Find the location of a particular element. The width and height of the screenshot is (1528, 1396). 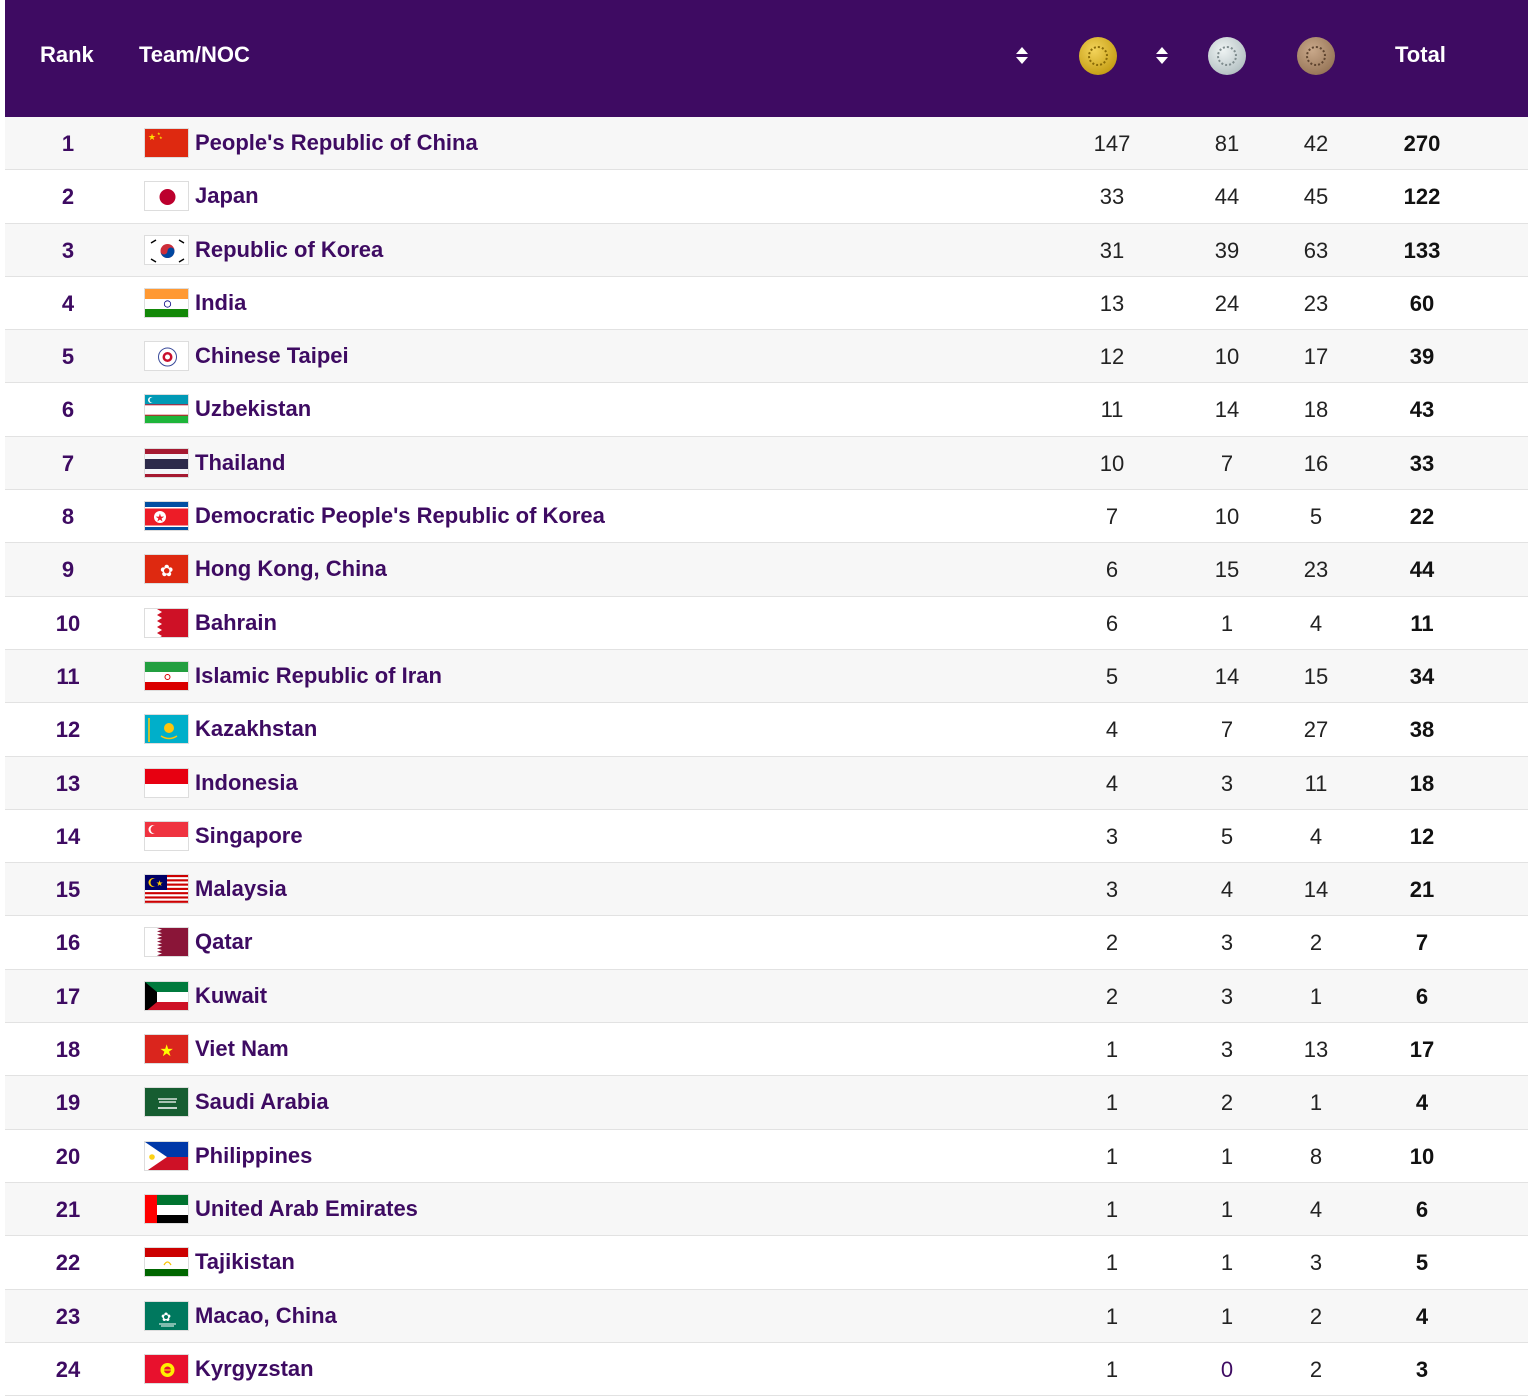

table-row: 20 Philippines 1 1 8 10 is located at coordinates (766, 1156).